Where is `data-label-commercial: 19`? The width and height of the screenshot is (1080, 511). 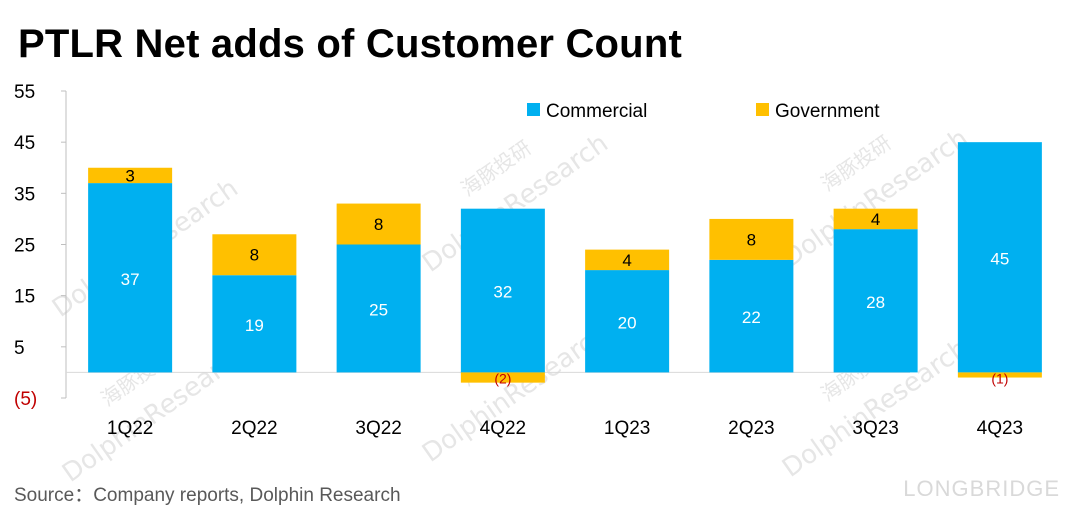 data-label-commercial: 19 is located at coordinates (254, 325).